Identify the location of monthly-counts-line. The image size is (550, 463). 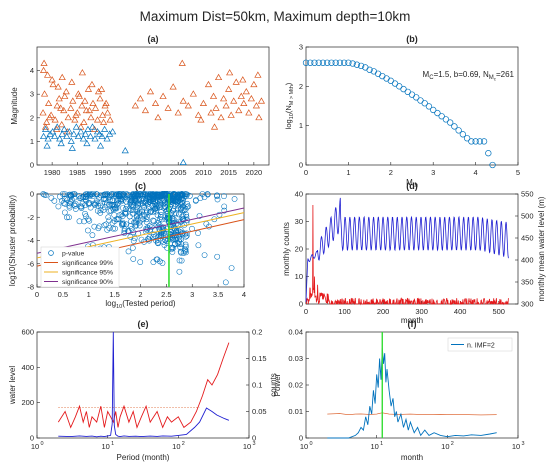
(407, 255).